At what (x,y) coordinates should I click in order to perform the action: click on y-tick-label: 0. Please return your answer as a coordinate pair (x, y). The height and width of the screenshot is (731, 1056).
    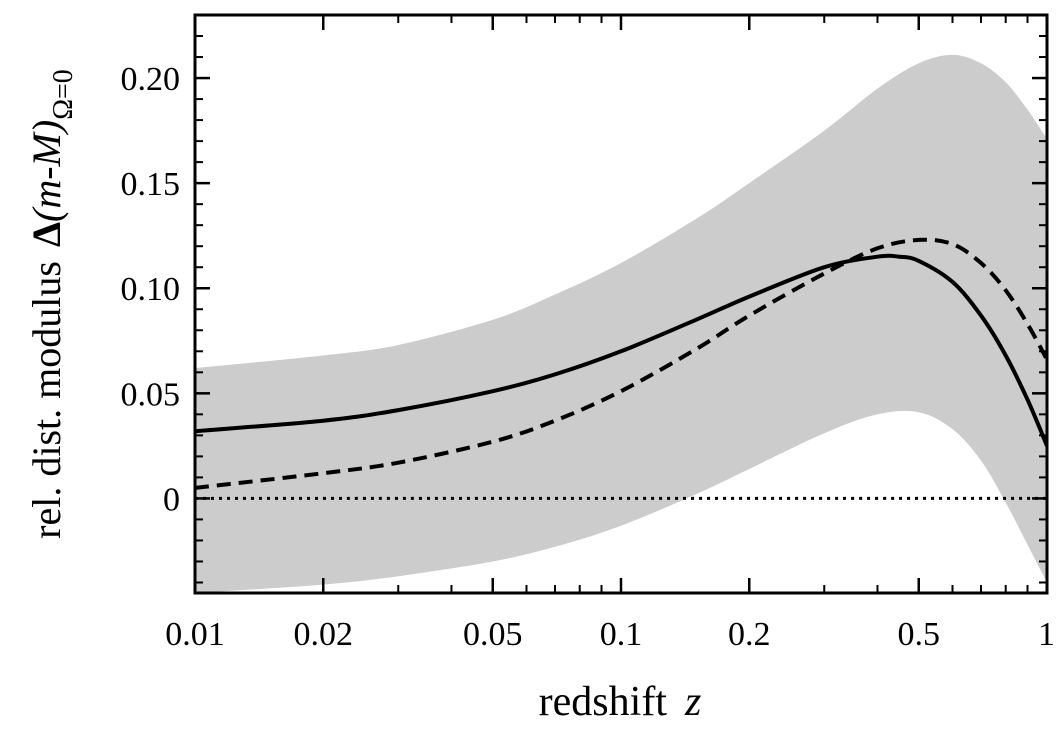
    Looking at the image, I should click on (171, 499).